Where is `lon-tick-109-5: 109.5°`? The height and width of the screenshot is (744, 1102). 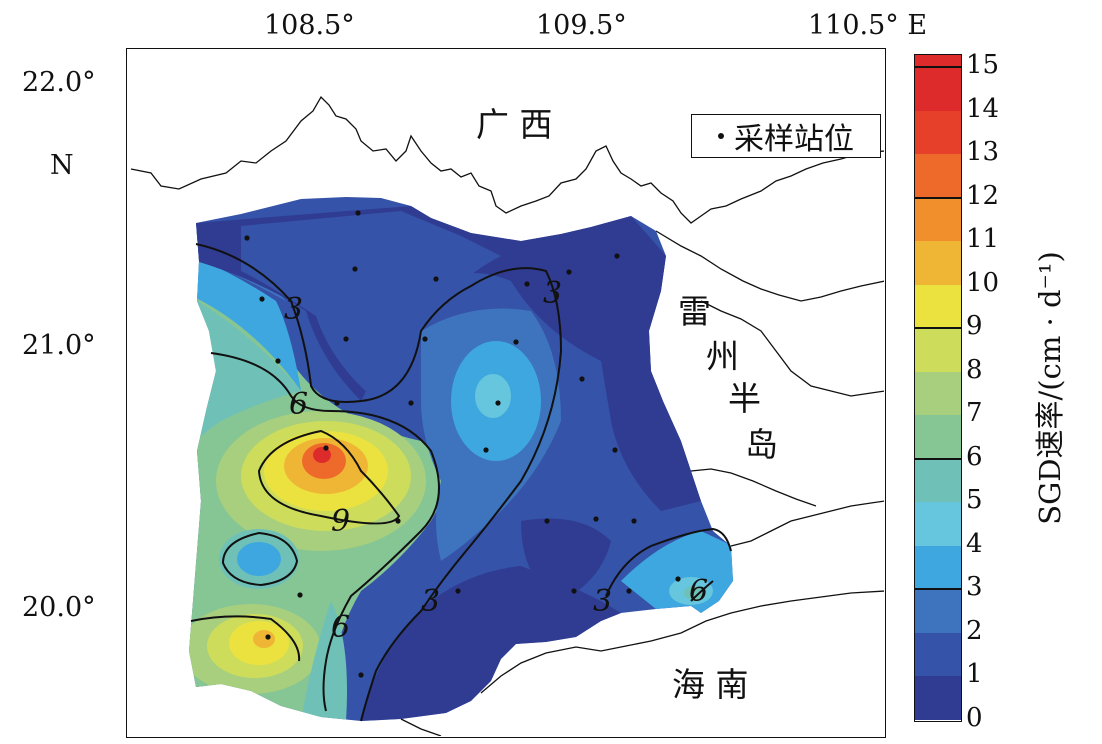 lon-tick-109-5: 109.5° is located at coordinates (581, 25).